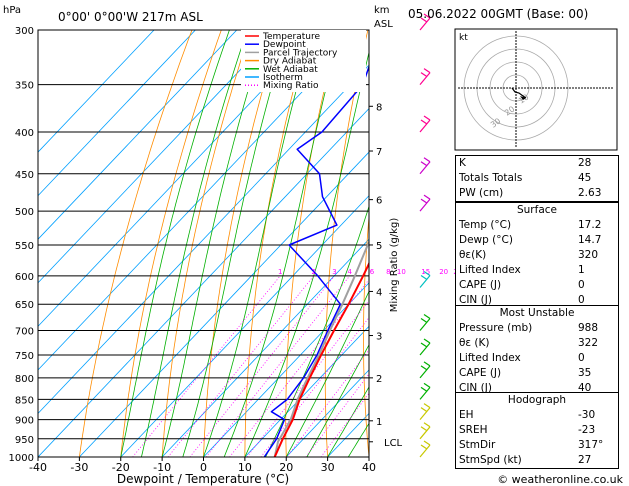 This screenshot has height=486, width=629. What do you see at coordinates (24, 332) in the screenshot?
I see `pressure-tick-label: 700` at bounding box center [24, 332].